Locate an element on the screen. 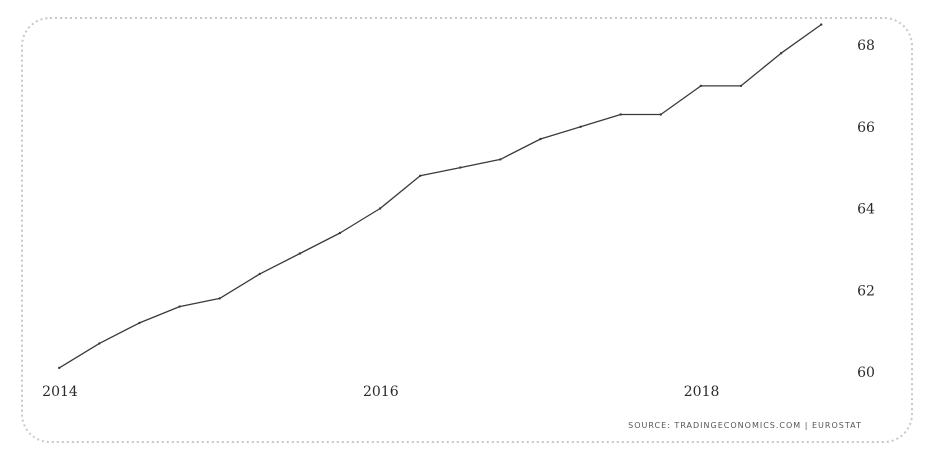 The width and height of the screenshot is (926, 462). x-tick-label: 2014 is located at coordinates (60, 392).